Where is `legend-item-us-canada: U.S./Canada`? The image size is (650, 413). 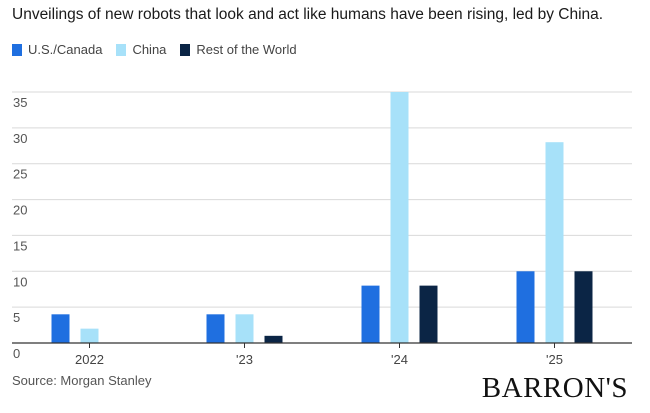
legend-item-us-canada: U.S./Canada is located at coordinates (57, 49).